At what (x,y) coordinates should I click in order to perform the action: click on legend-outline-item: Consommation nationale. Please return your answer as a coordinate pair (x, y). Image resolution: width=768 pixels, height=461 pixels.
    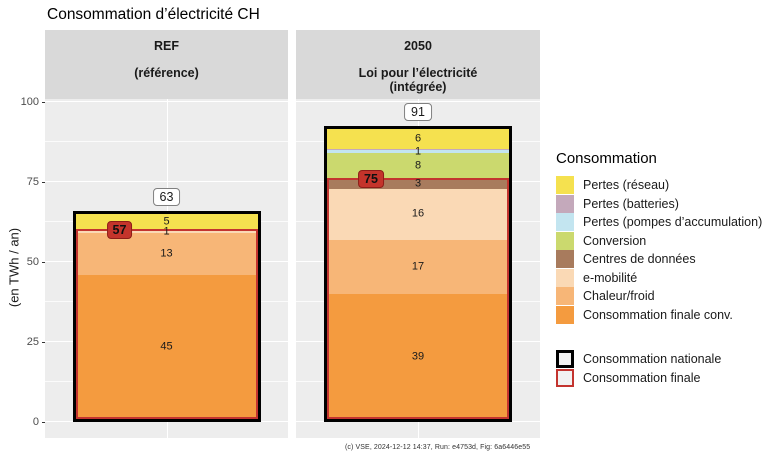
    Looking at the image, I should click on (662, 358).